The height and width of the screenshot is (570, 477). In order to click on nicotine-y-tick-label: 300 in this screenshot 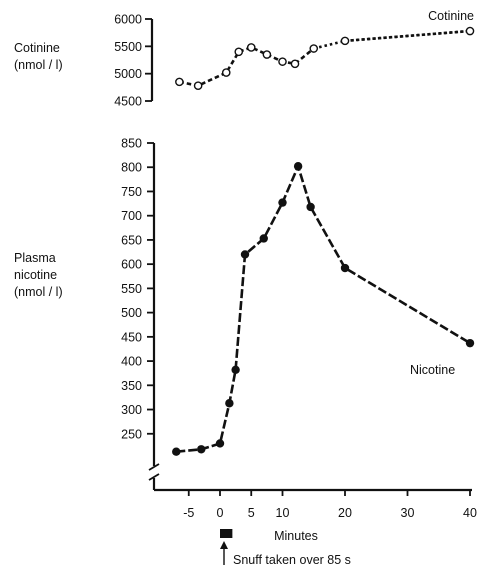, I will do `click(131, 410)`.